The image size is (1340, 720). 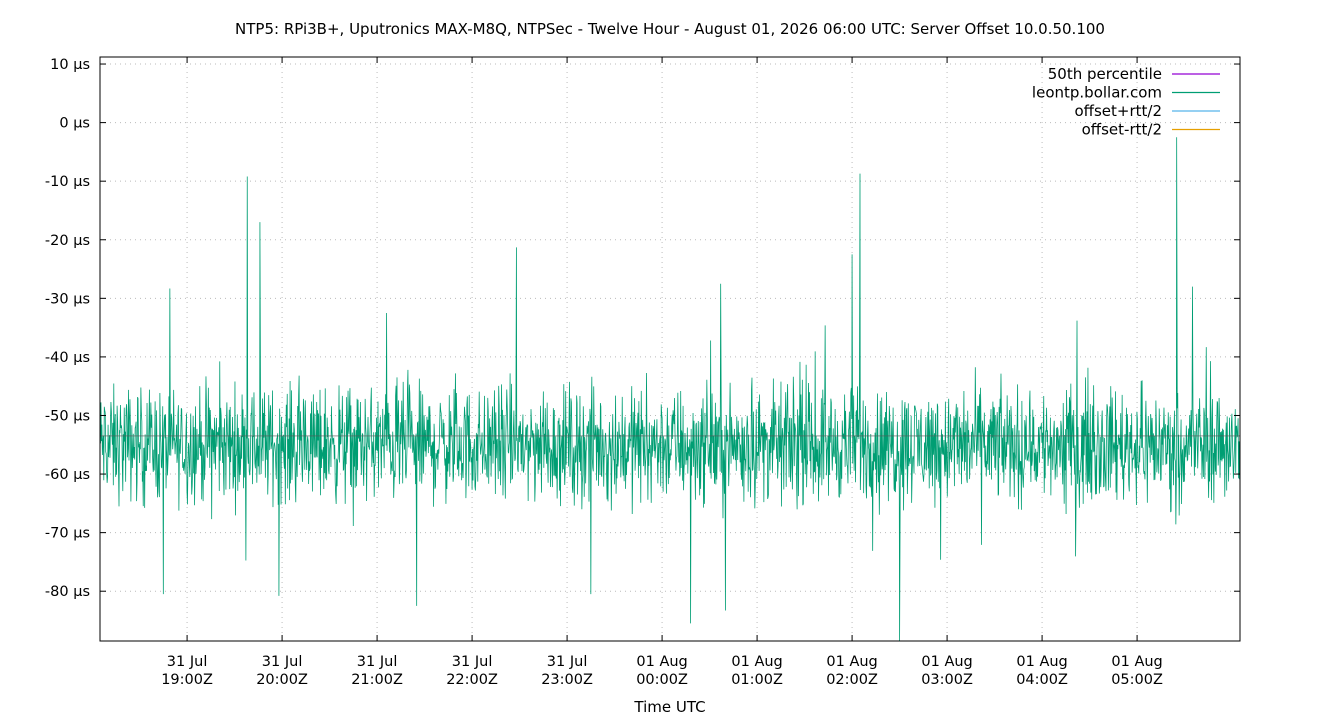 I want to click on x-tick-label-time: 20:00Z, so click(x=282, y=680).